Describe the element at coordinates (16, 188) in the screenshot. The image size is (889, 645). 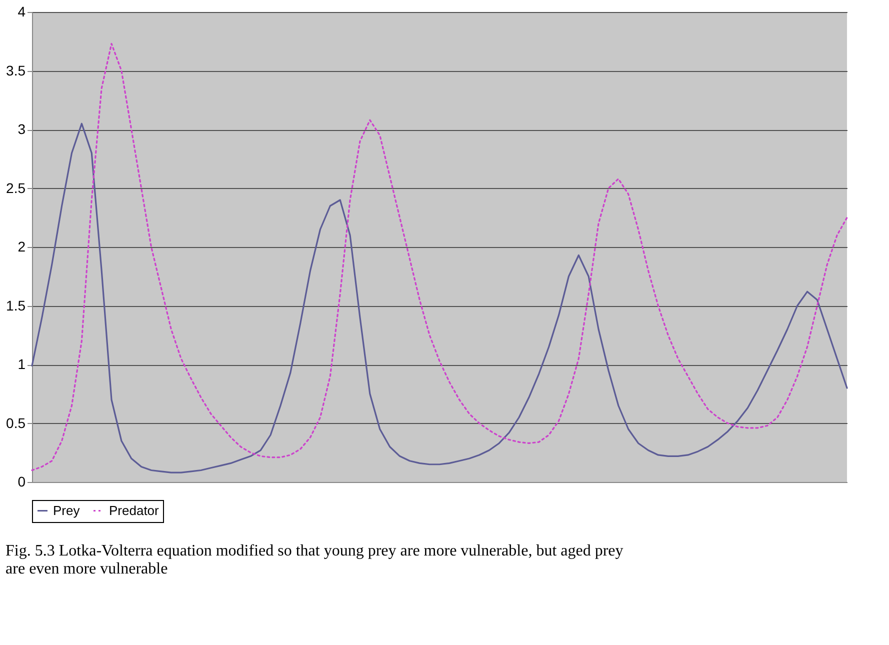
I see `y-tick-label: 2.5` at that location.